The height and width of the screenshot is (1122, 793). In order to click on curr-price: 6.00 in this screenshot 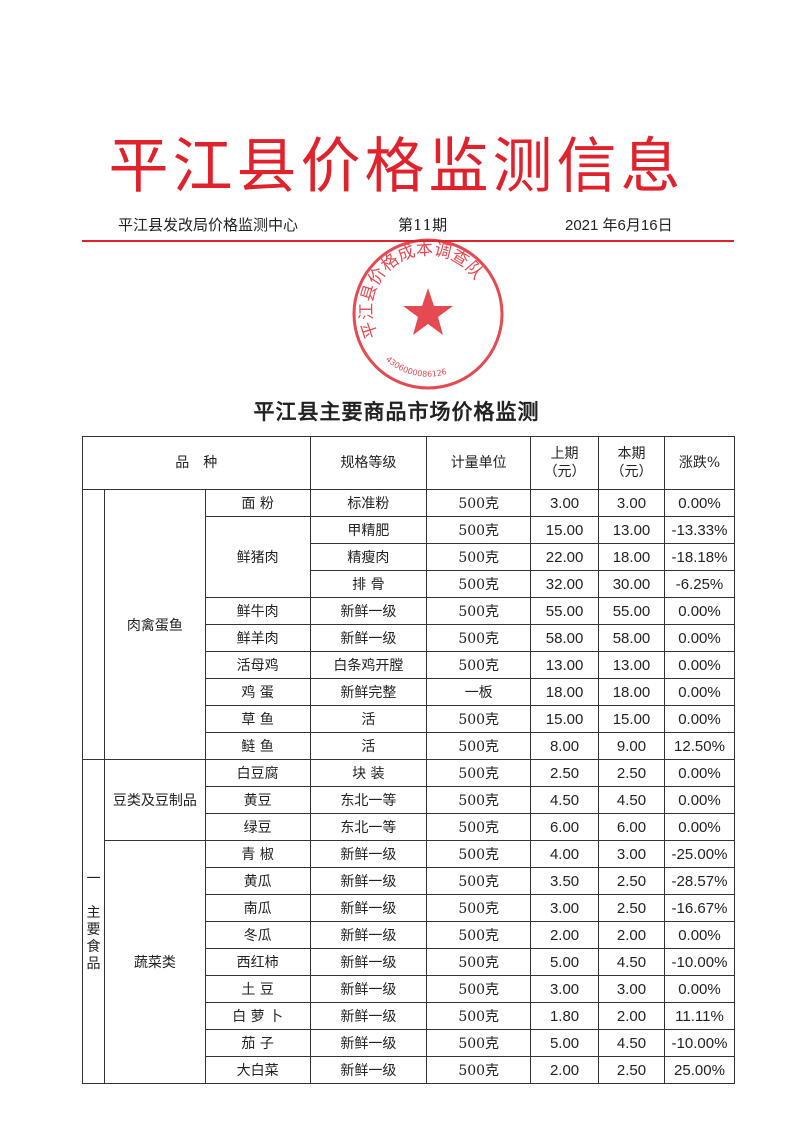, I will do `click(631, 827)`.